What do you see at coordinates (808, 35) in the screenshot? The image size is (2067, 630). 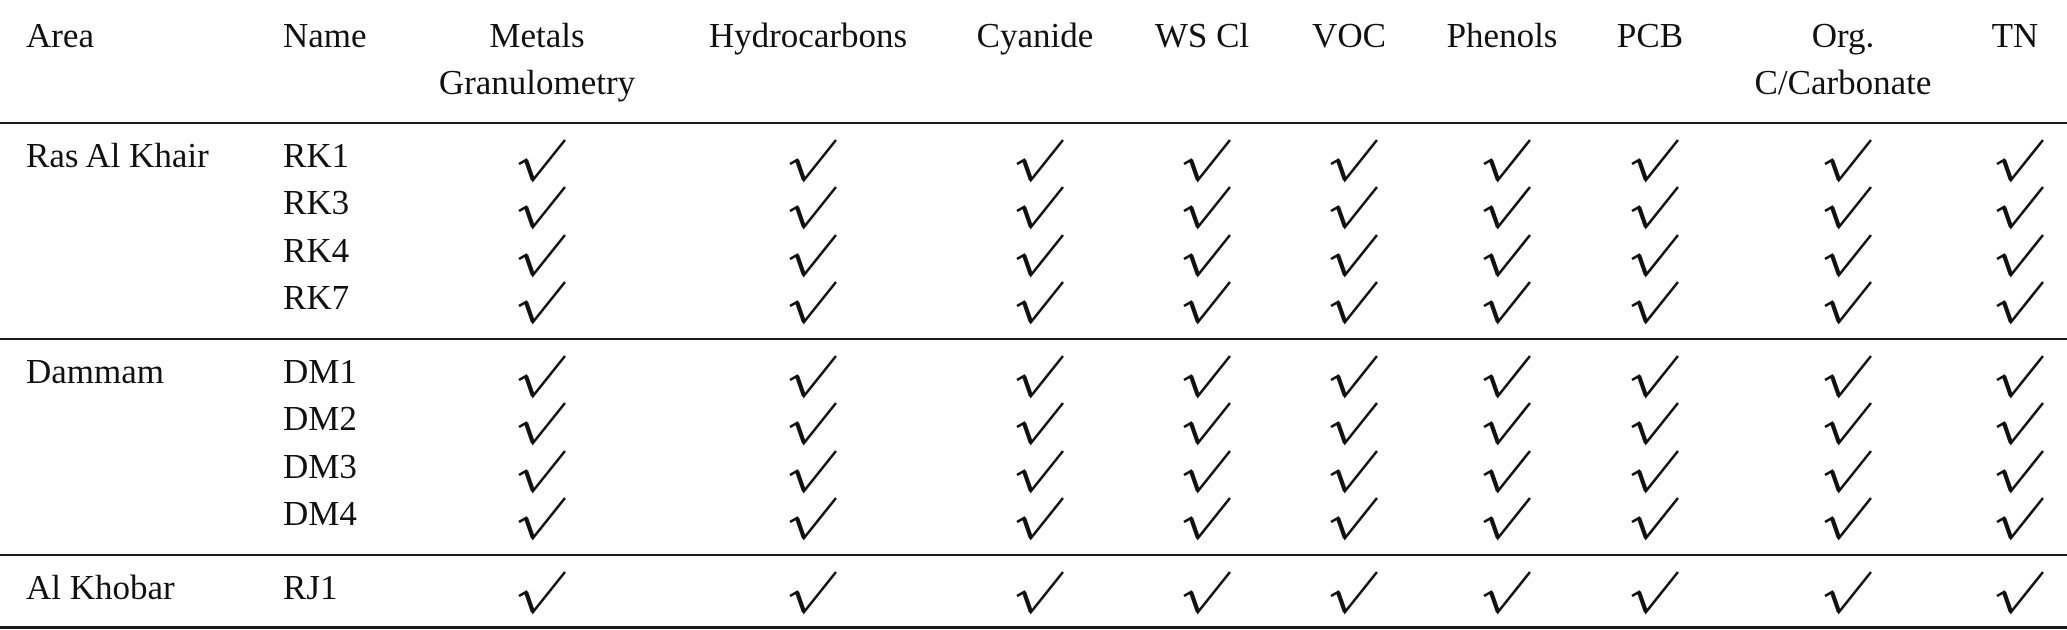 I see `column-header: Hydrocarbons` at bounding box center [808, 35].